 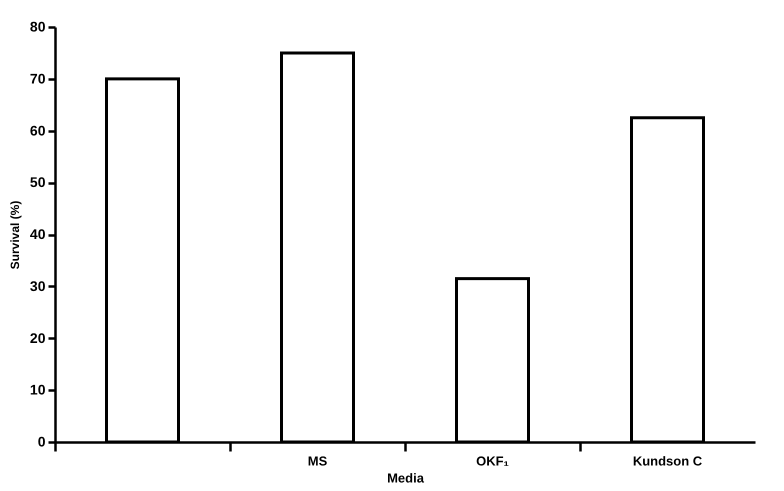 What do you see at coordinates (38, 182) in the screenshot?
I see `y-tick-label: 50` at bounding box center [38, 182].